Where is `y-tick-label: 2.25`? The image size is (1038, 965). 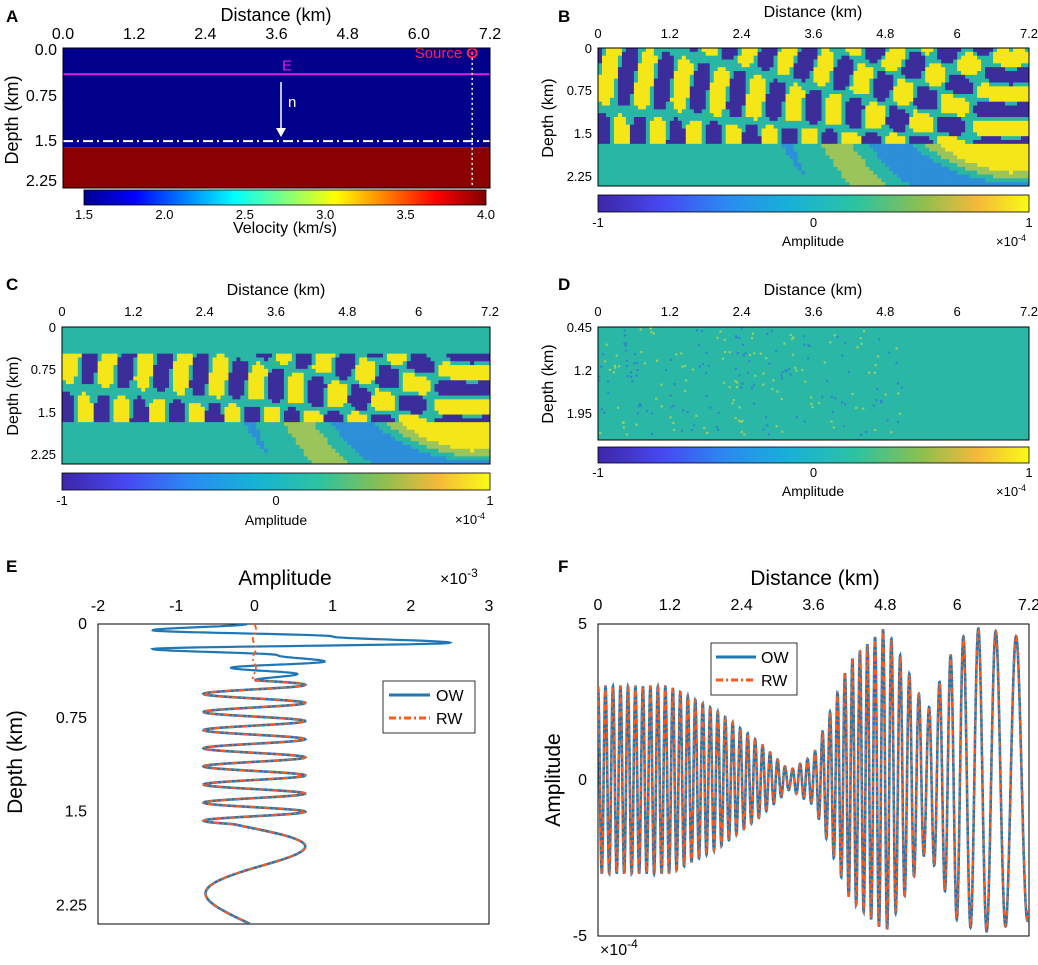 y-tick-label: 2.25 is located at coordinates (43, 454).